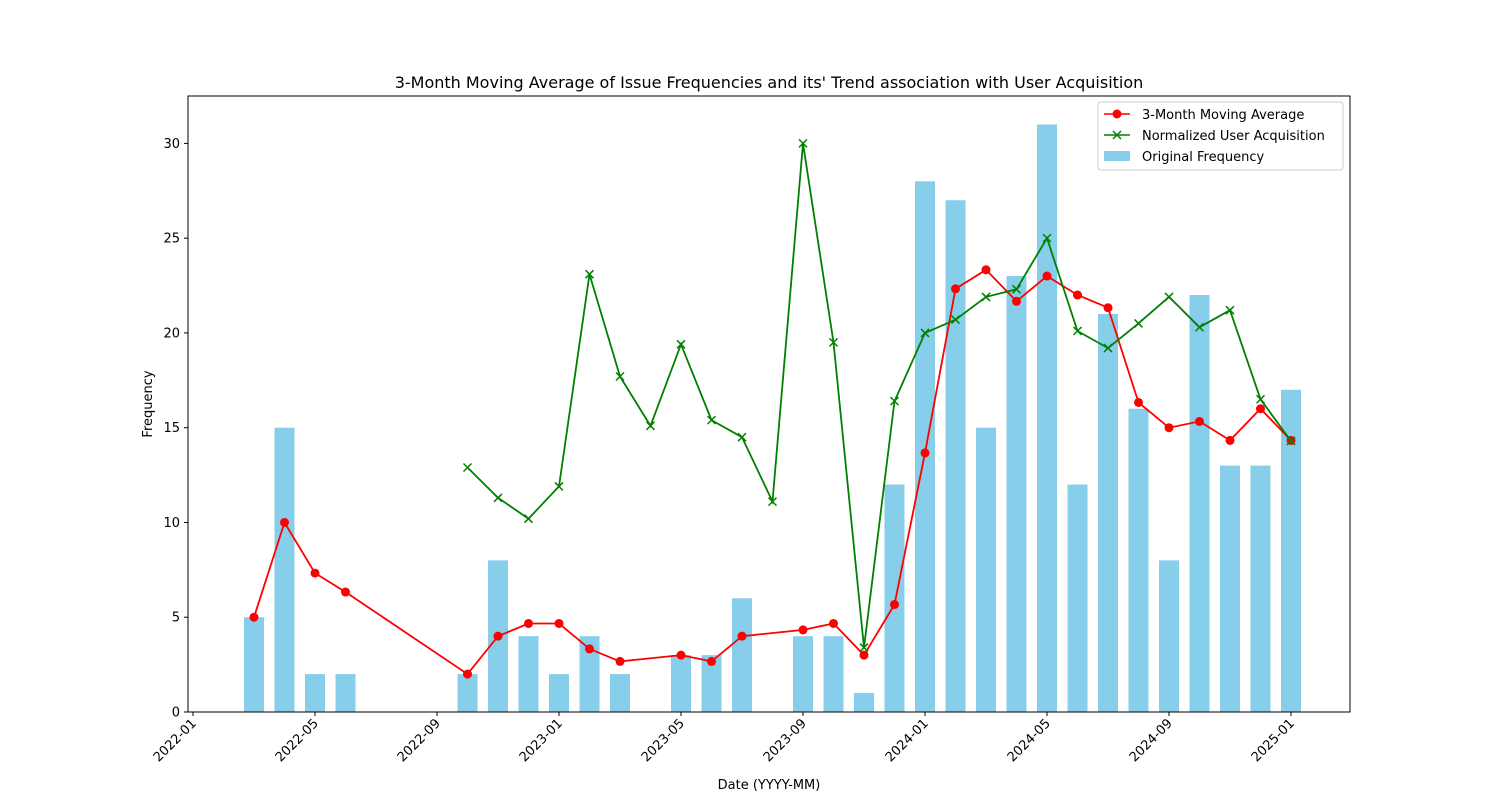 This screenshot has height=800, width=1500. I want to click on y-tick-label-25: 25, so click(171, 239).